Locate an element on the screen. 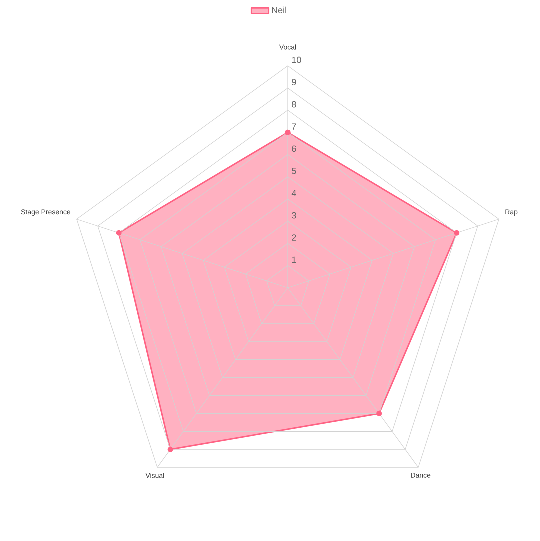 The width and height of the screenshot is (540, 541). y-tick-label: 7 is located at coordinates (294, 127).